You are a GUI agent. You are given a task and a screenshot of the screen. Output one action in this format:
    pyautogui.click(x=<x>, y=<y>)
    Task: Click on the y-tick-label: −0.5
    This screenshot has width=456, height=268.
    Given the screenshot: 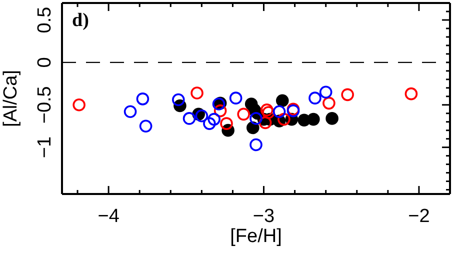 What is the action you would take?
    pyautogui.click(x=45, y=105)
    